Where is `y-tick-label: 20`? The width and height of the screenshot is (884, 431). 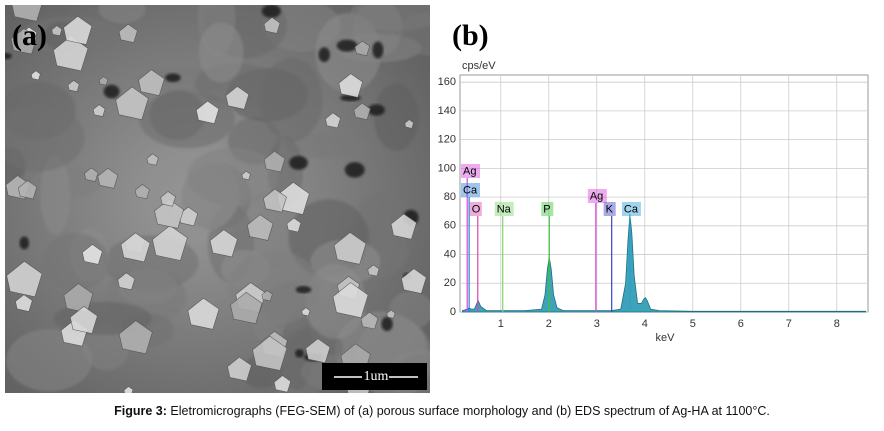 y-tick-label: 20 is located at coordinates (450, 283).